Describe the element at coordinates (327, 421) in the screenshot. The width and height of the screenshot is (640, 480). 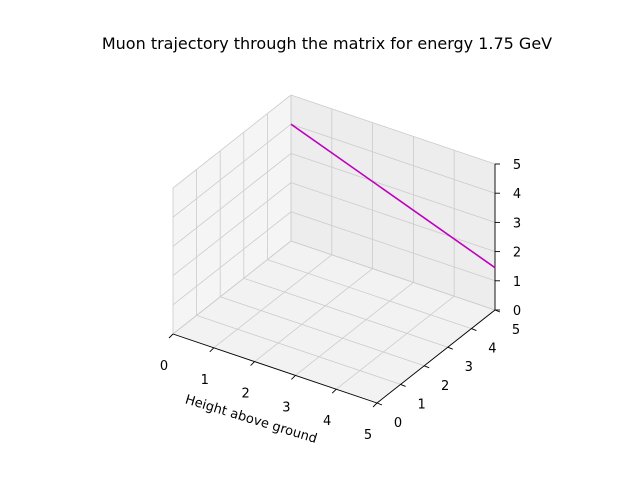
I see `x-tick-label: 4` at that location.